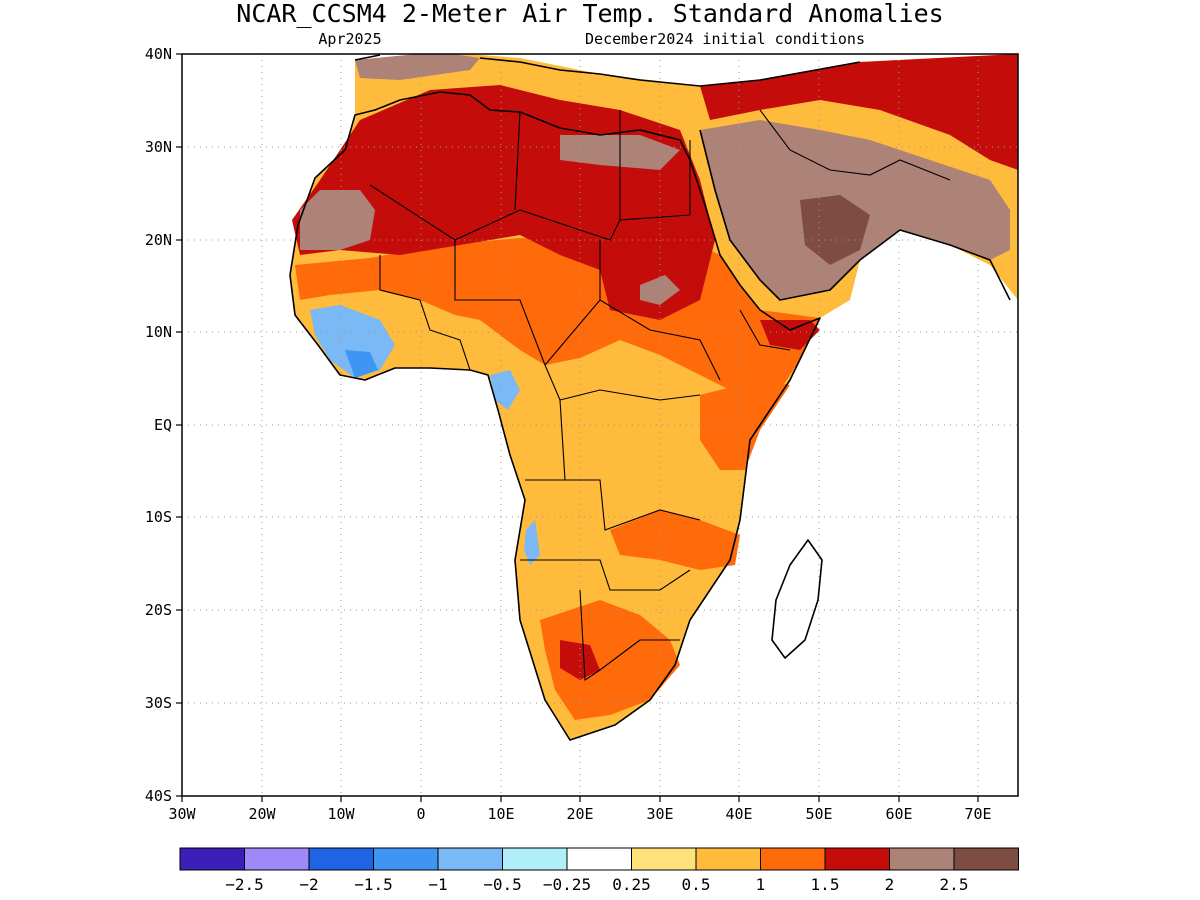 The width and height of the screenshot is (1200, 900). Describe the element at coordinates (244, 884) in the screenshot. I see `colorbar-label: −2.5` at that location.